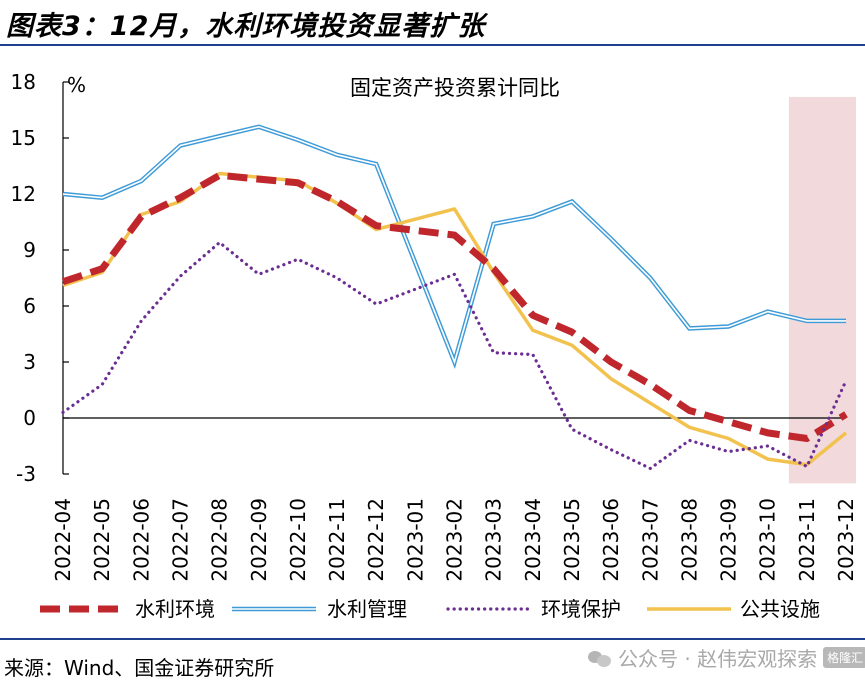 Image resolution: width=865 pixels, height=686 pixels. What do you see at coordinates (29, 362) in the screenshot?
I see `y-tick-label: 3` at bounding box center [29, 362].